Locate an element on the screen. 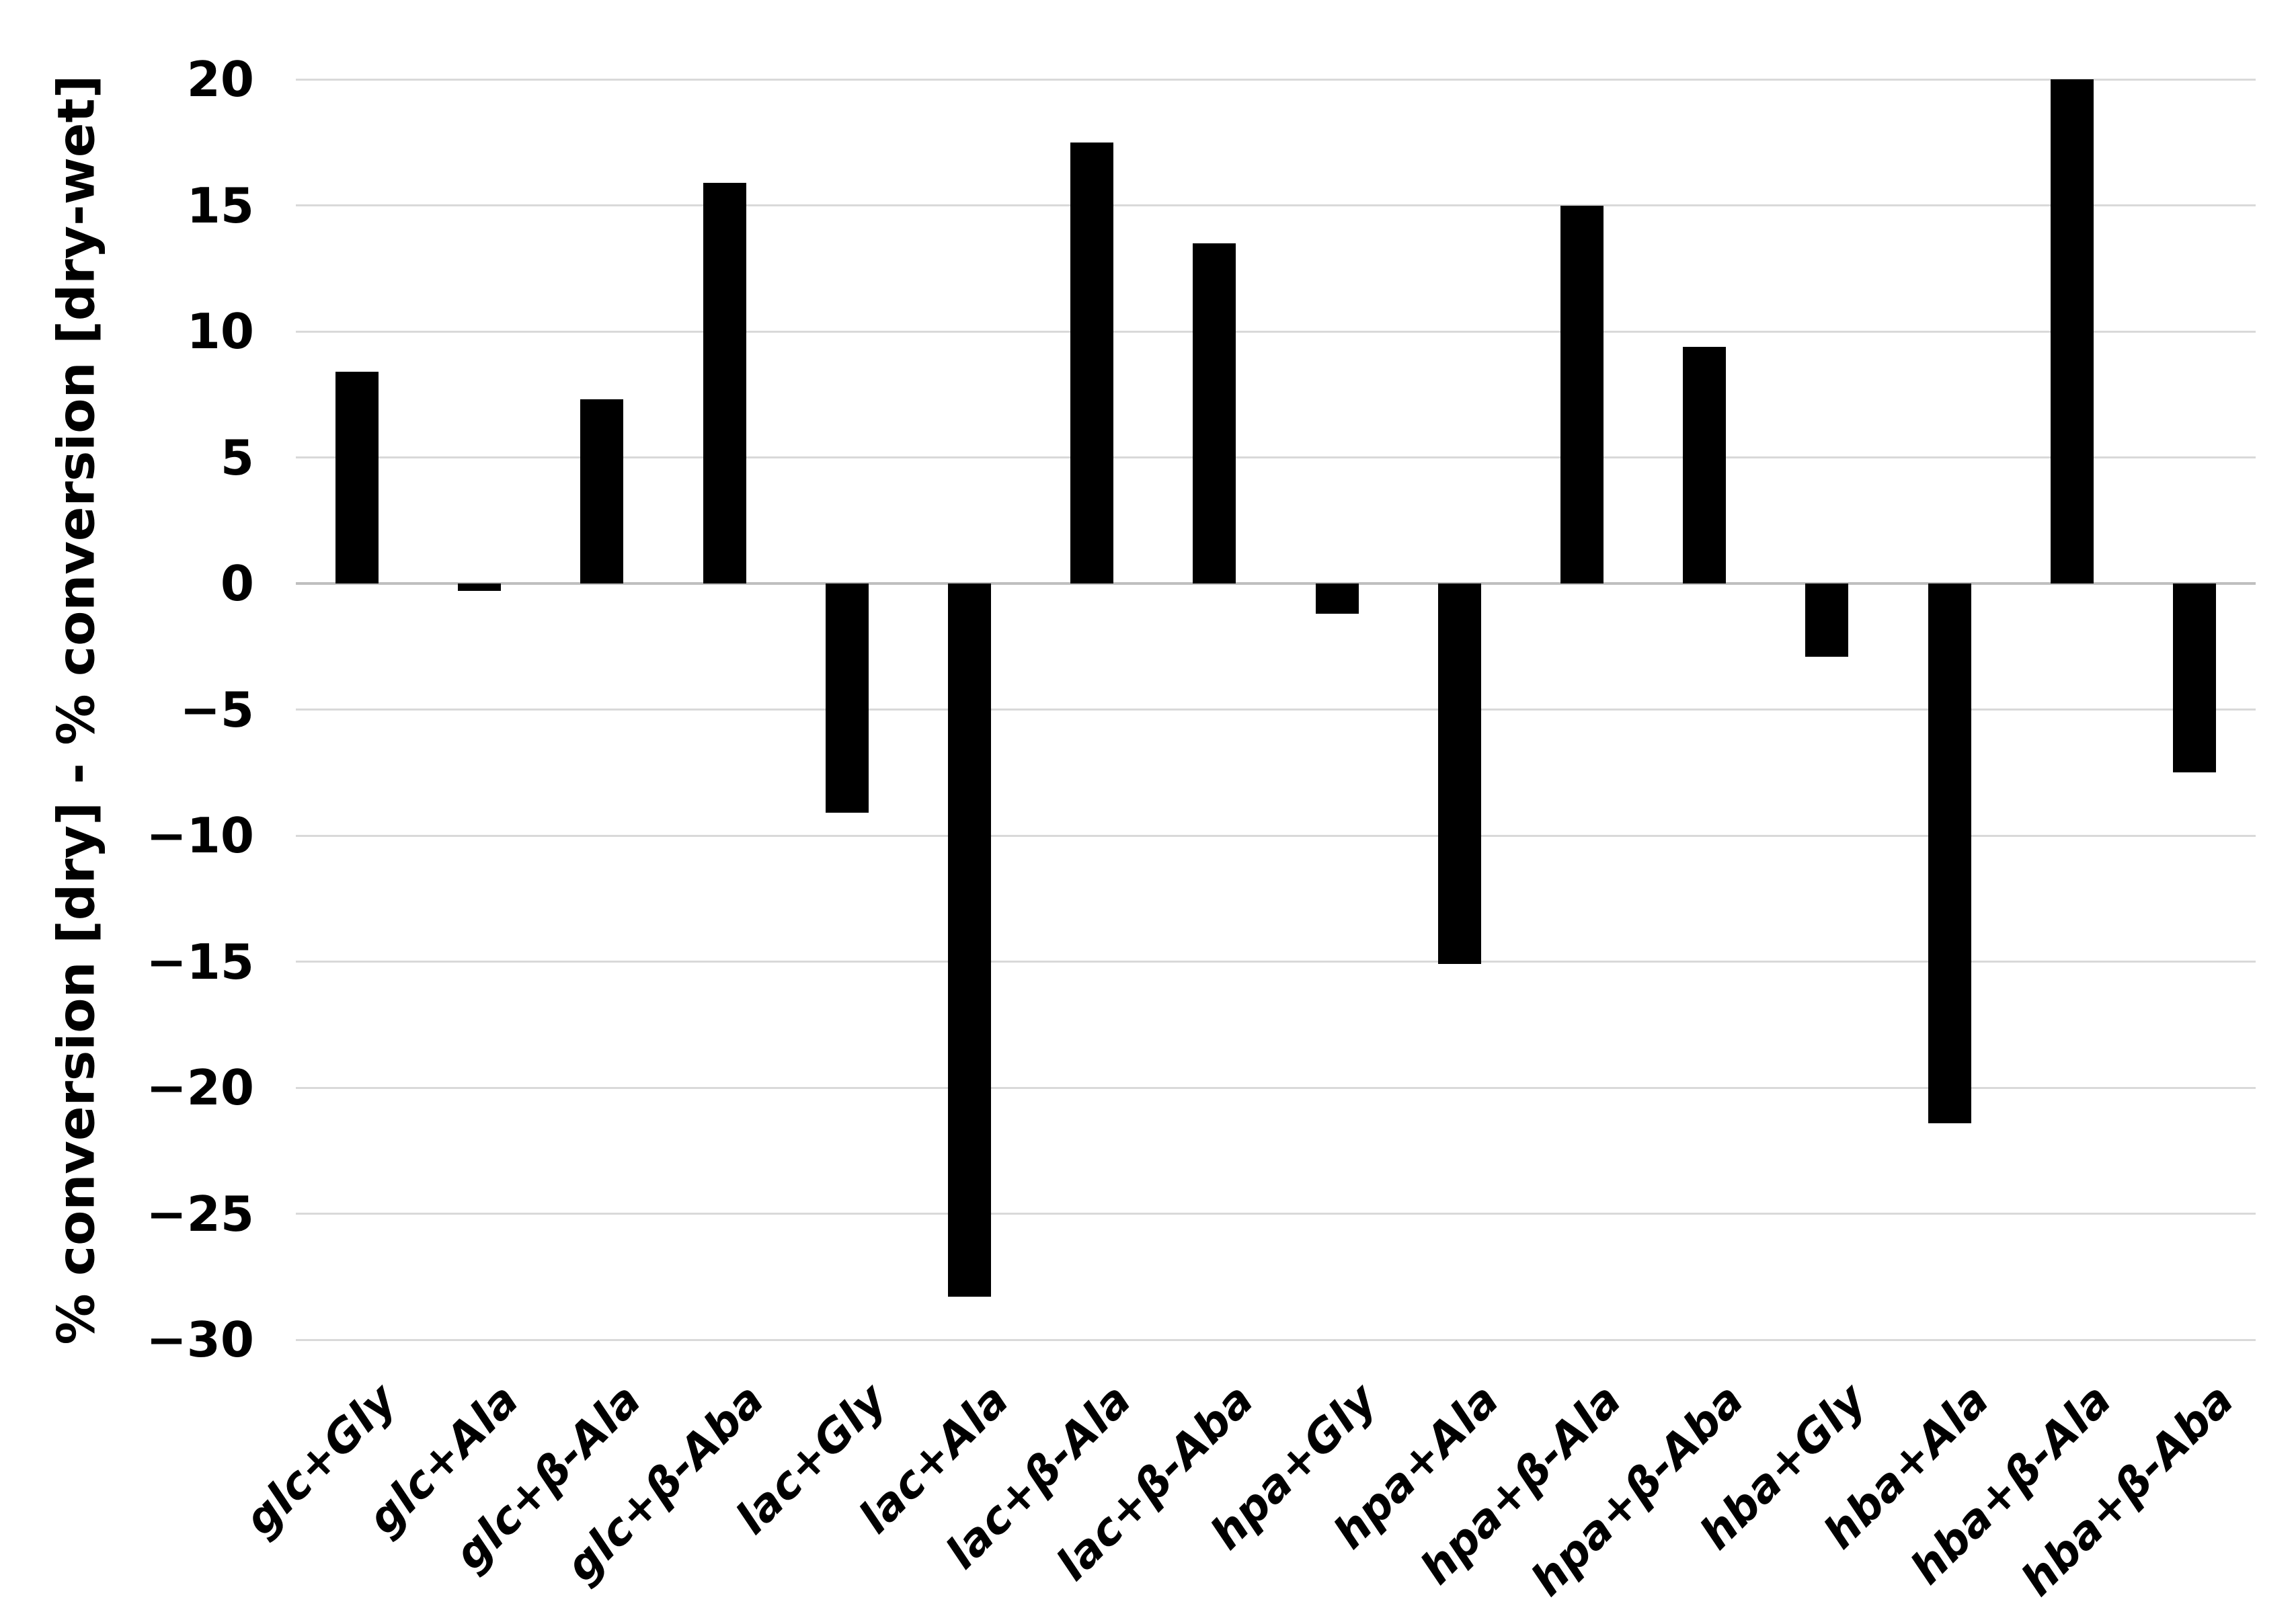  bar-hba+Gly is located at coordinates (1827, 620).